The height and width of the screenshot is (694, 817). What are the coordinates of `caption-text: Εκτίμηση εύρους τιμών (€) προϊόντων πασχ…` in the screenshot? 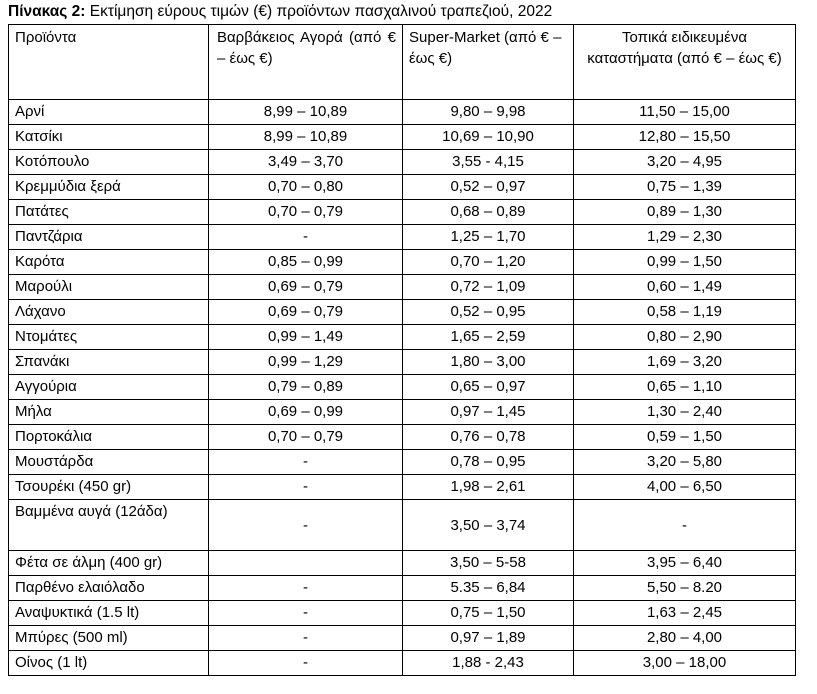 It's located at (319, 11).